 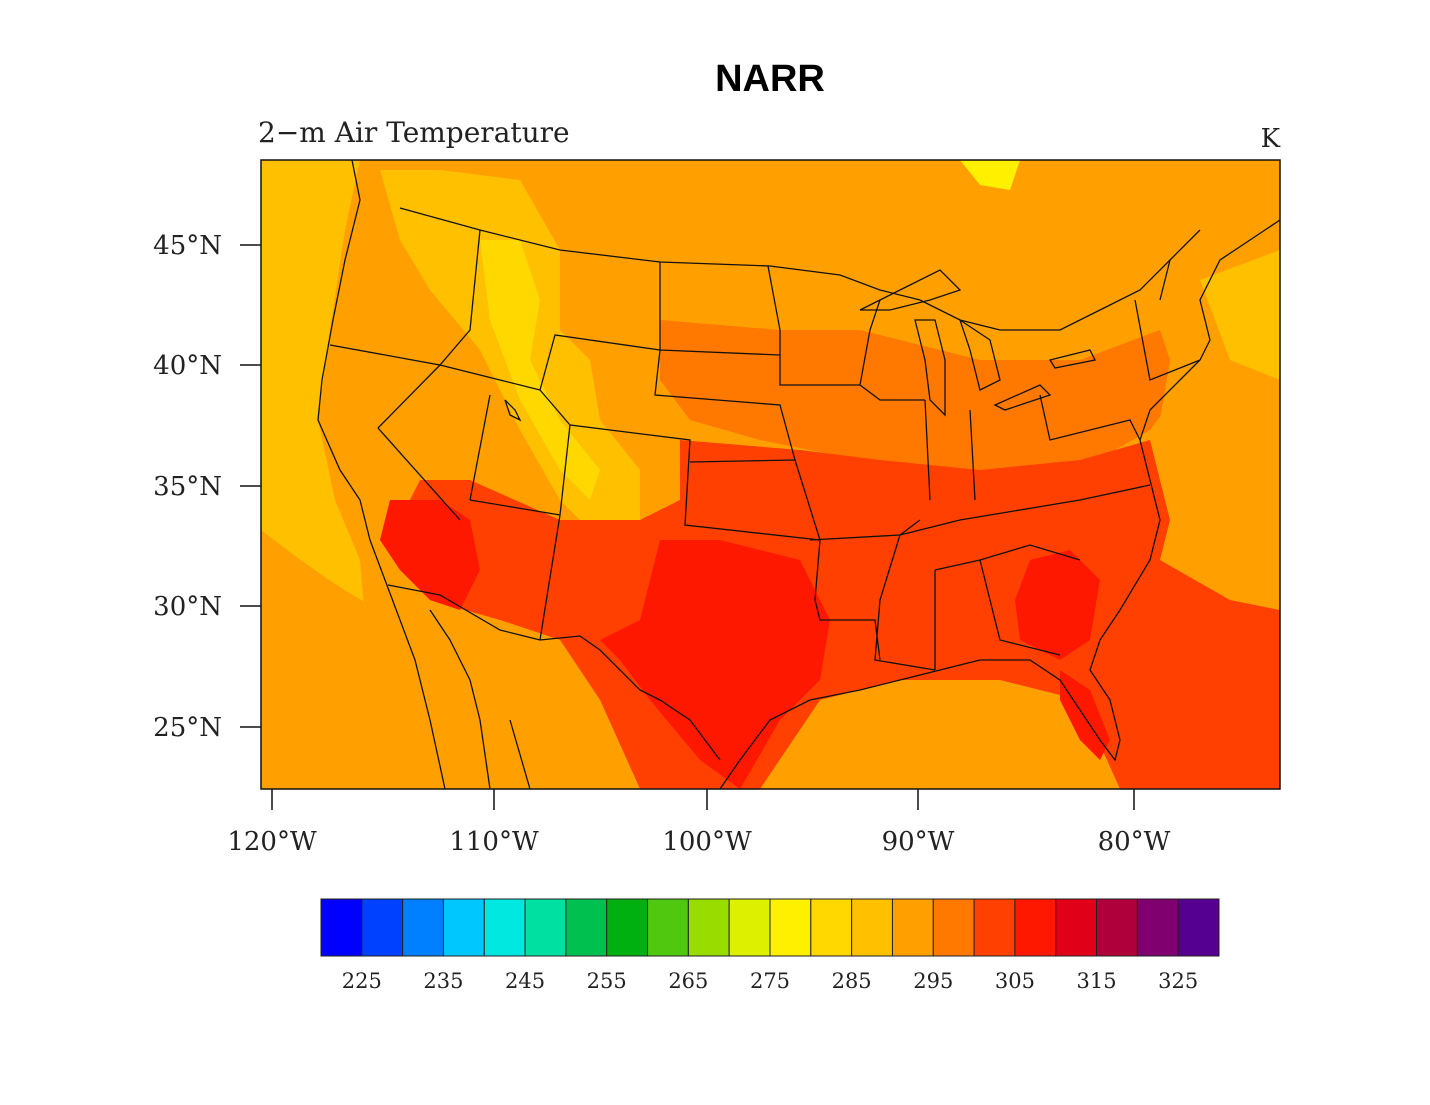 What do you see at coordinates (918, 842) in the screenshot?
I see `lon-tick-label: 90°W` at bounding box center [918, 842].